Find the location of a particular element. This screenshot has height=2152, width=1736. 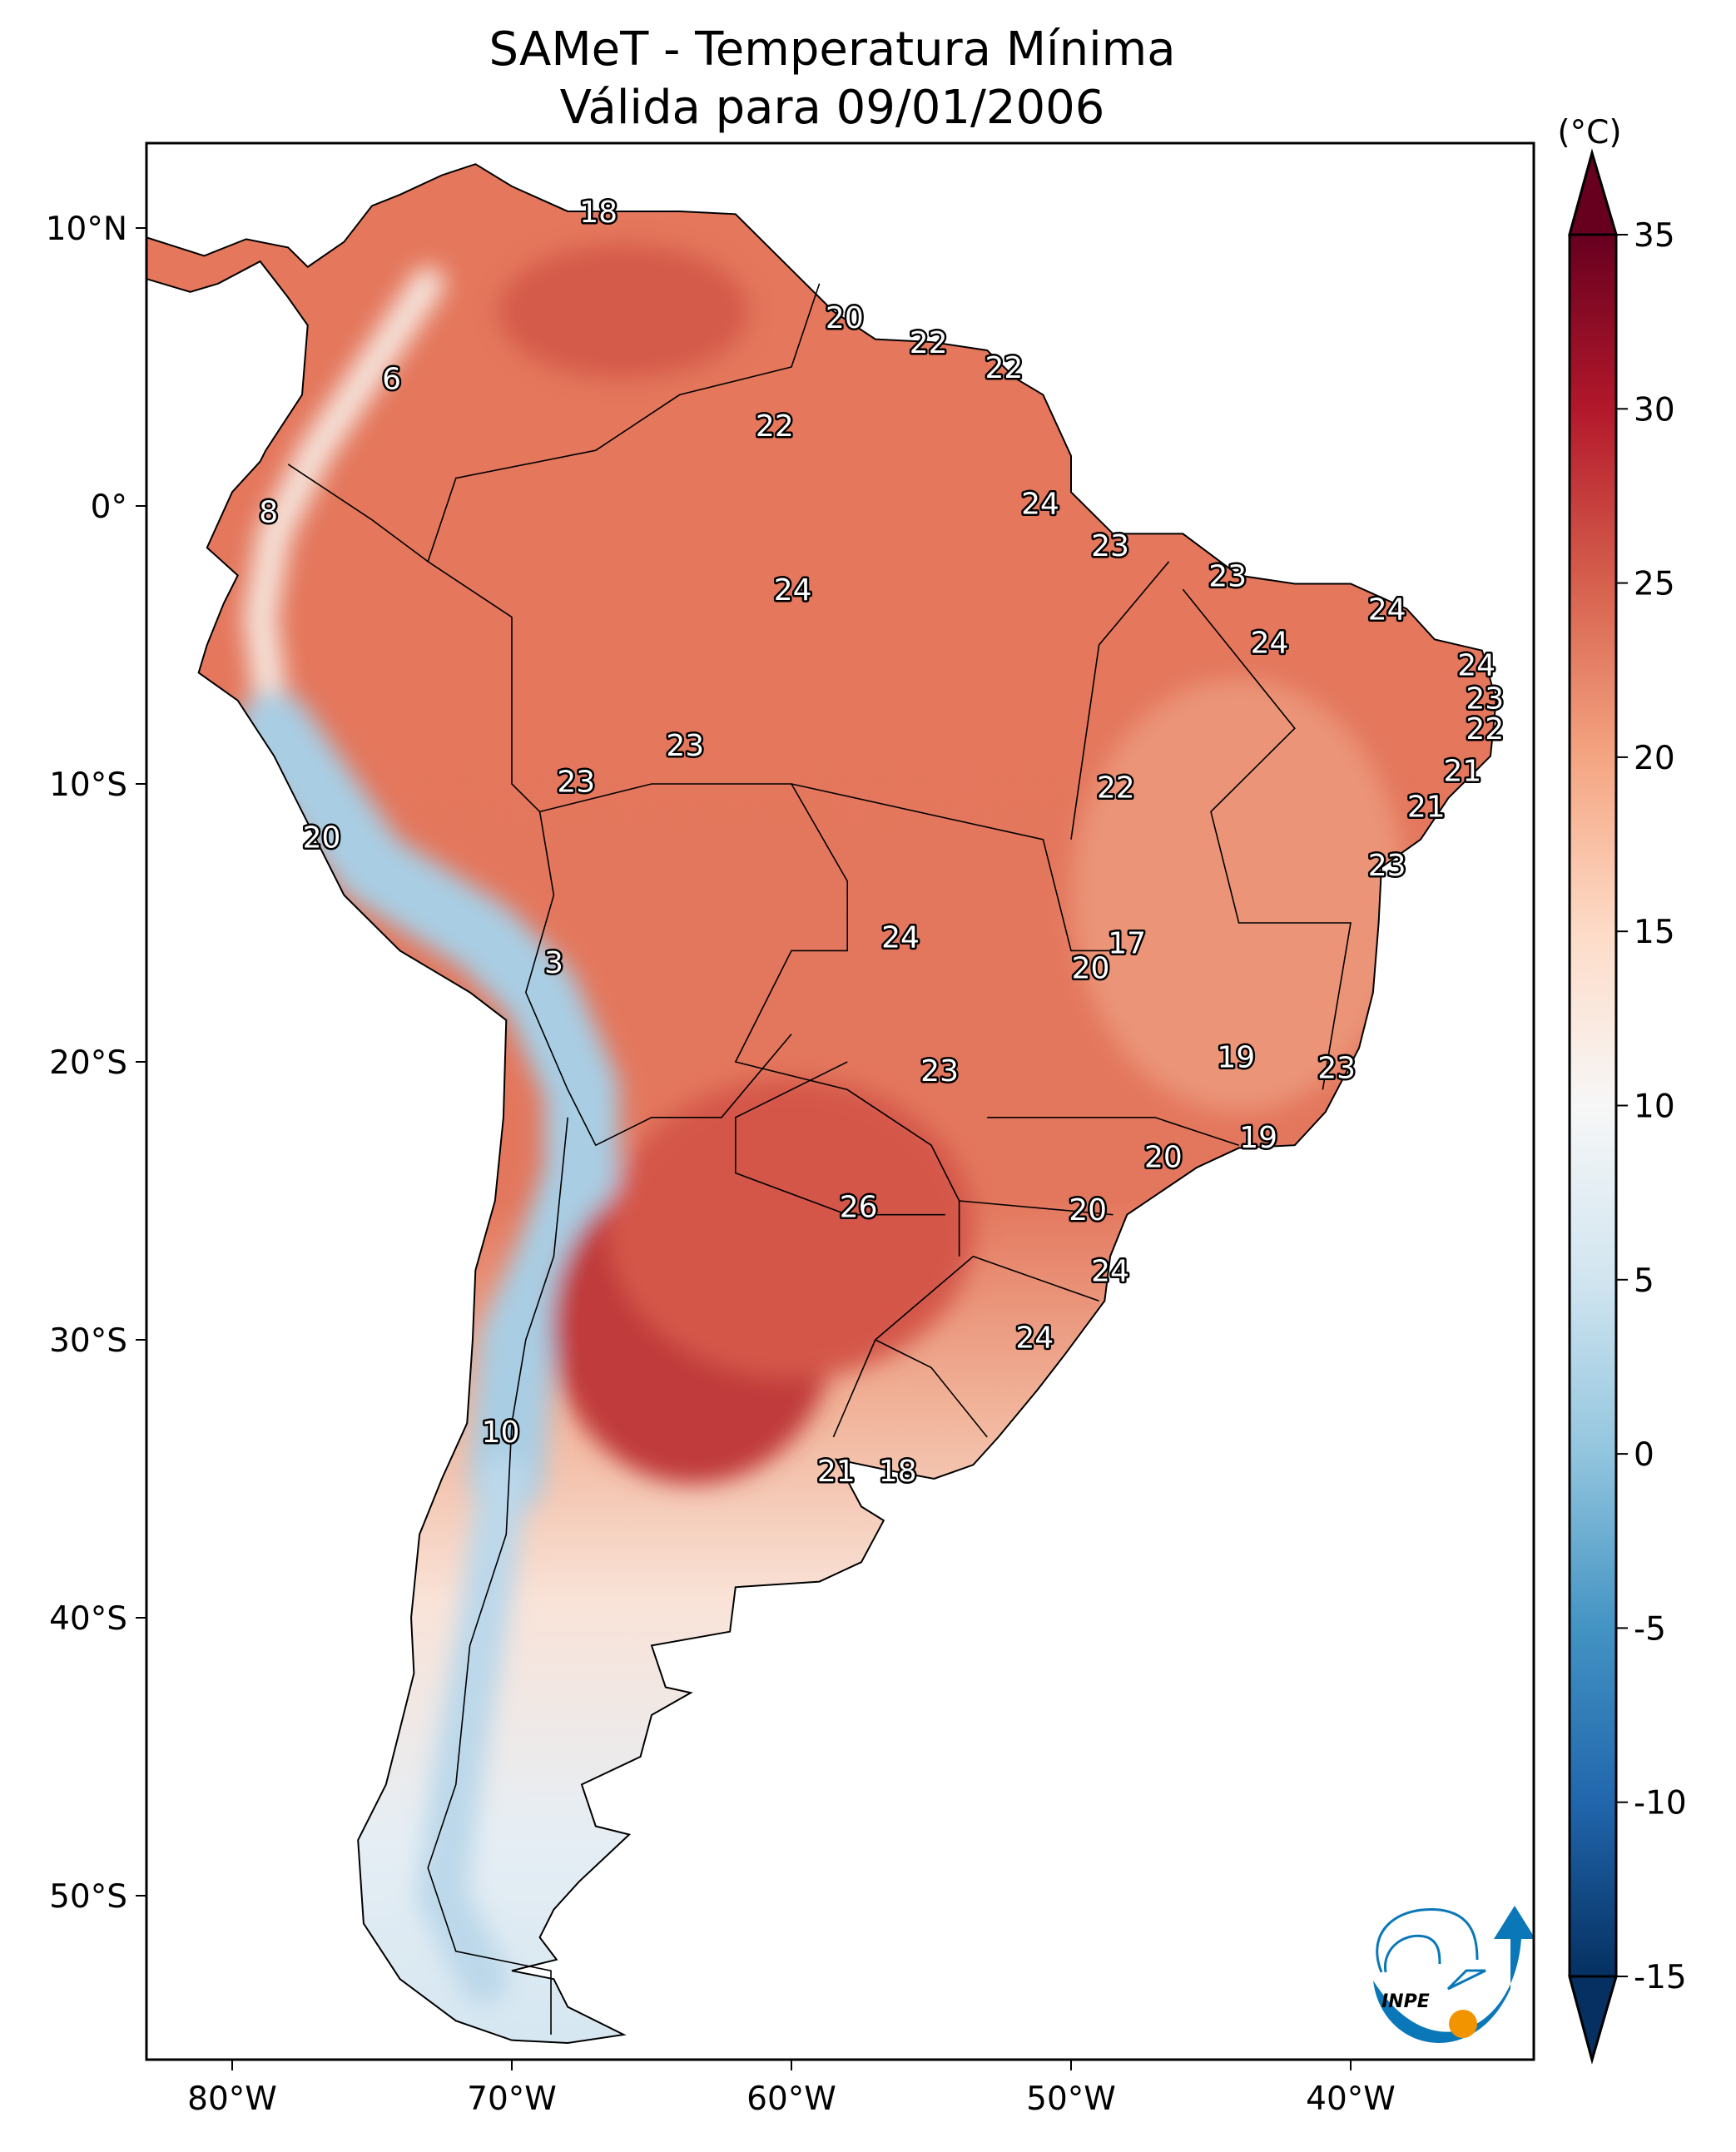

colorbar-bottom-extension is located at coordinates (1593, 2020).